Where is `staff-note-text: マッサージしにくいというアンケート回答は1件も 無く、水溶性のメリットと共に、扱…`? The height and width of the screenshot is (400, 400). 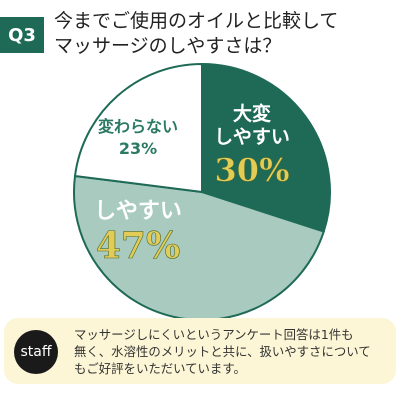
staff-note-text: マッサージしにくいというアンケート回答は1件も 無く、水溶性のメリットと共に、扱… is located at coordinates (233, 351).